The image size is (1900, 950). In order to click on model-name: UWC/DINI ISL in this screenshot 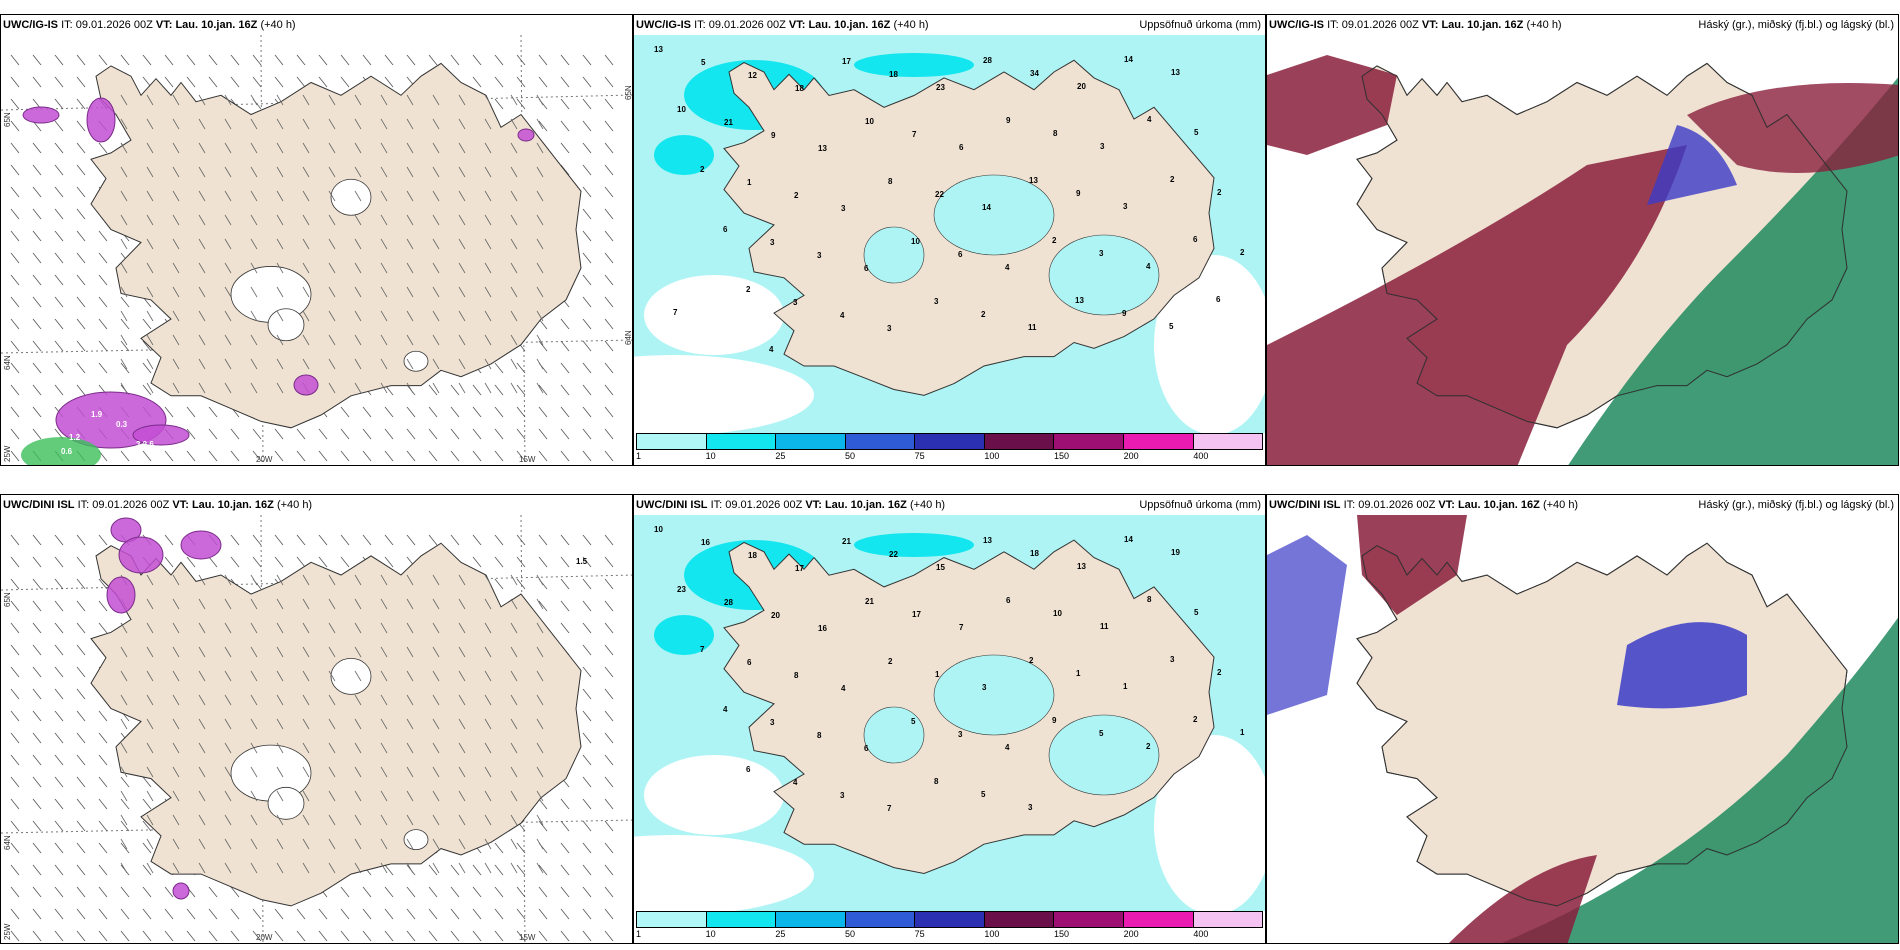, I will do `click(1305, 505)`.